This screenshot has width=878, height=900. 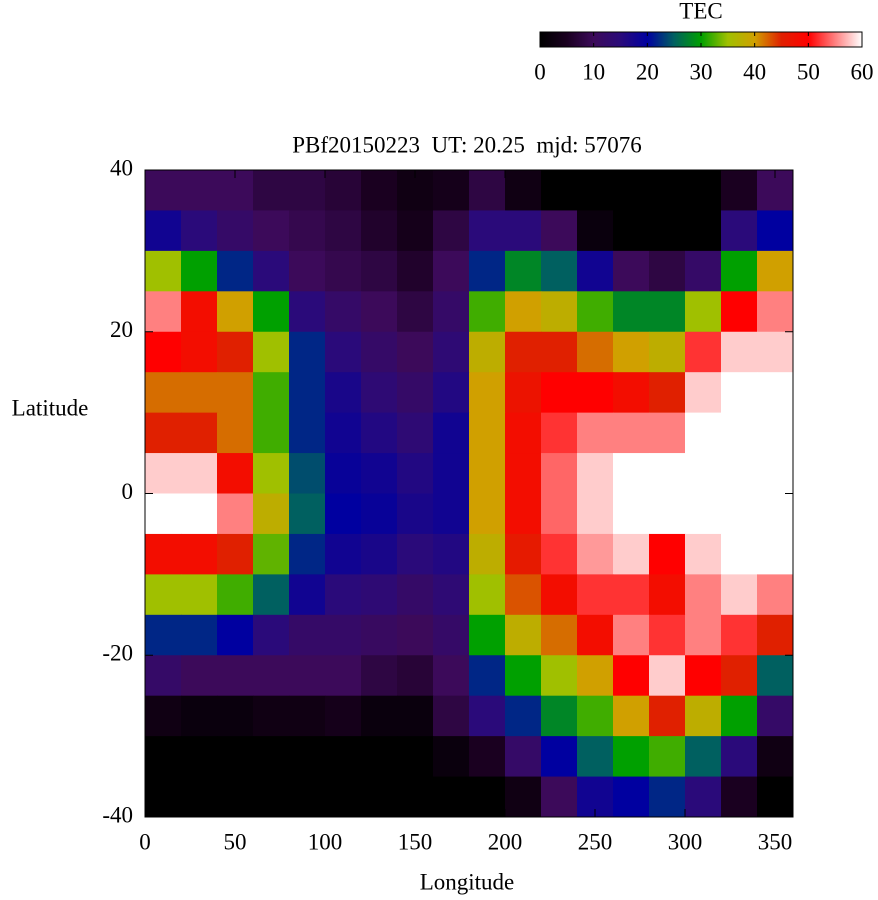 I want to click on x-axis-label: Longitude, so click(x=467, y=881).